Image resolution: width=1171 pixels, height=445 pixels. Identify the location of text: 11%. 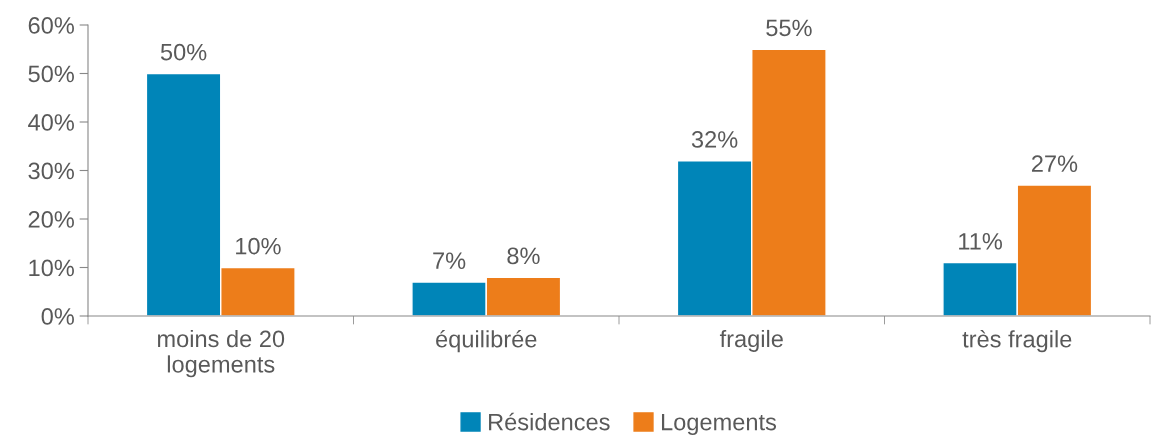
(980, 241).